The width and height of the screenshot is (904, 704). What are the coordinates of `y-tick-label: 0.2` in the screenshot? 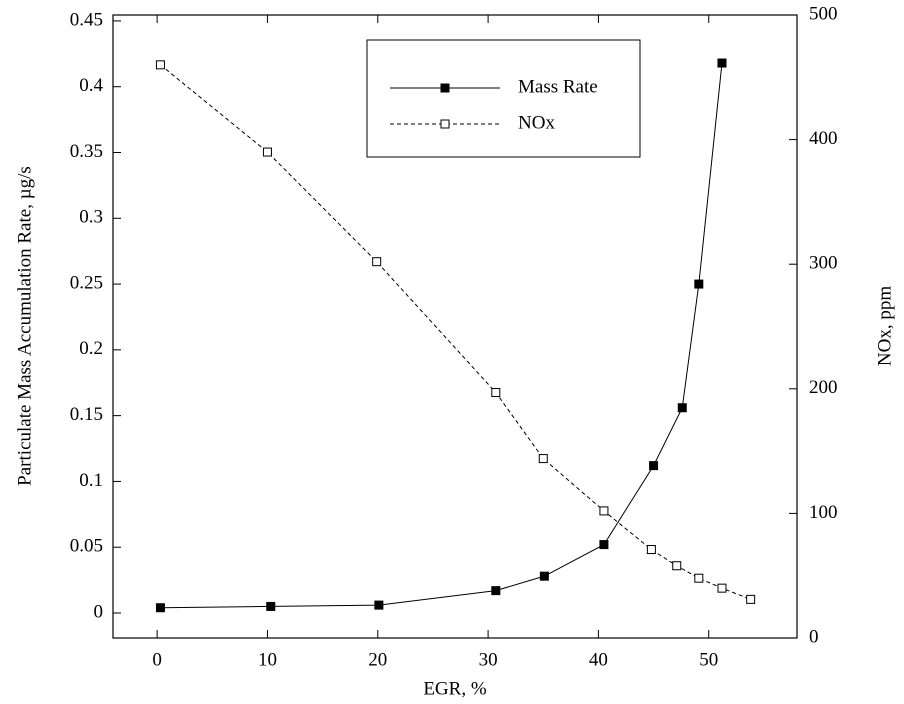 It's located at (91, 348).